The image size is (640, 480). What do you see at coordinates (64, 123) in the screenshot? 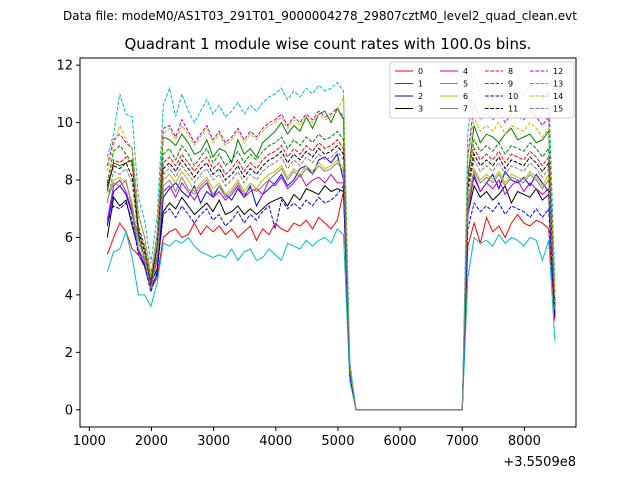
I see `y-tick-label: 10` at bounding box center [64, 123].